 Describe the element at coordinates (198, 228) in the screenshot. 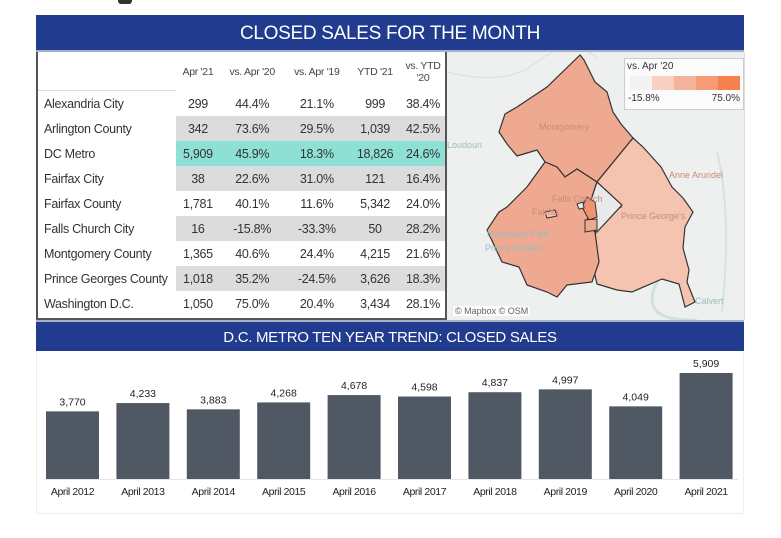

I see `cell-apr21: 16` at that location.